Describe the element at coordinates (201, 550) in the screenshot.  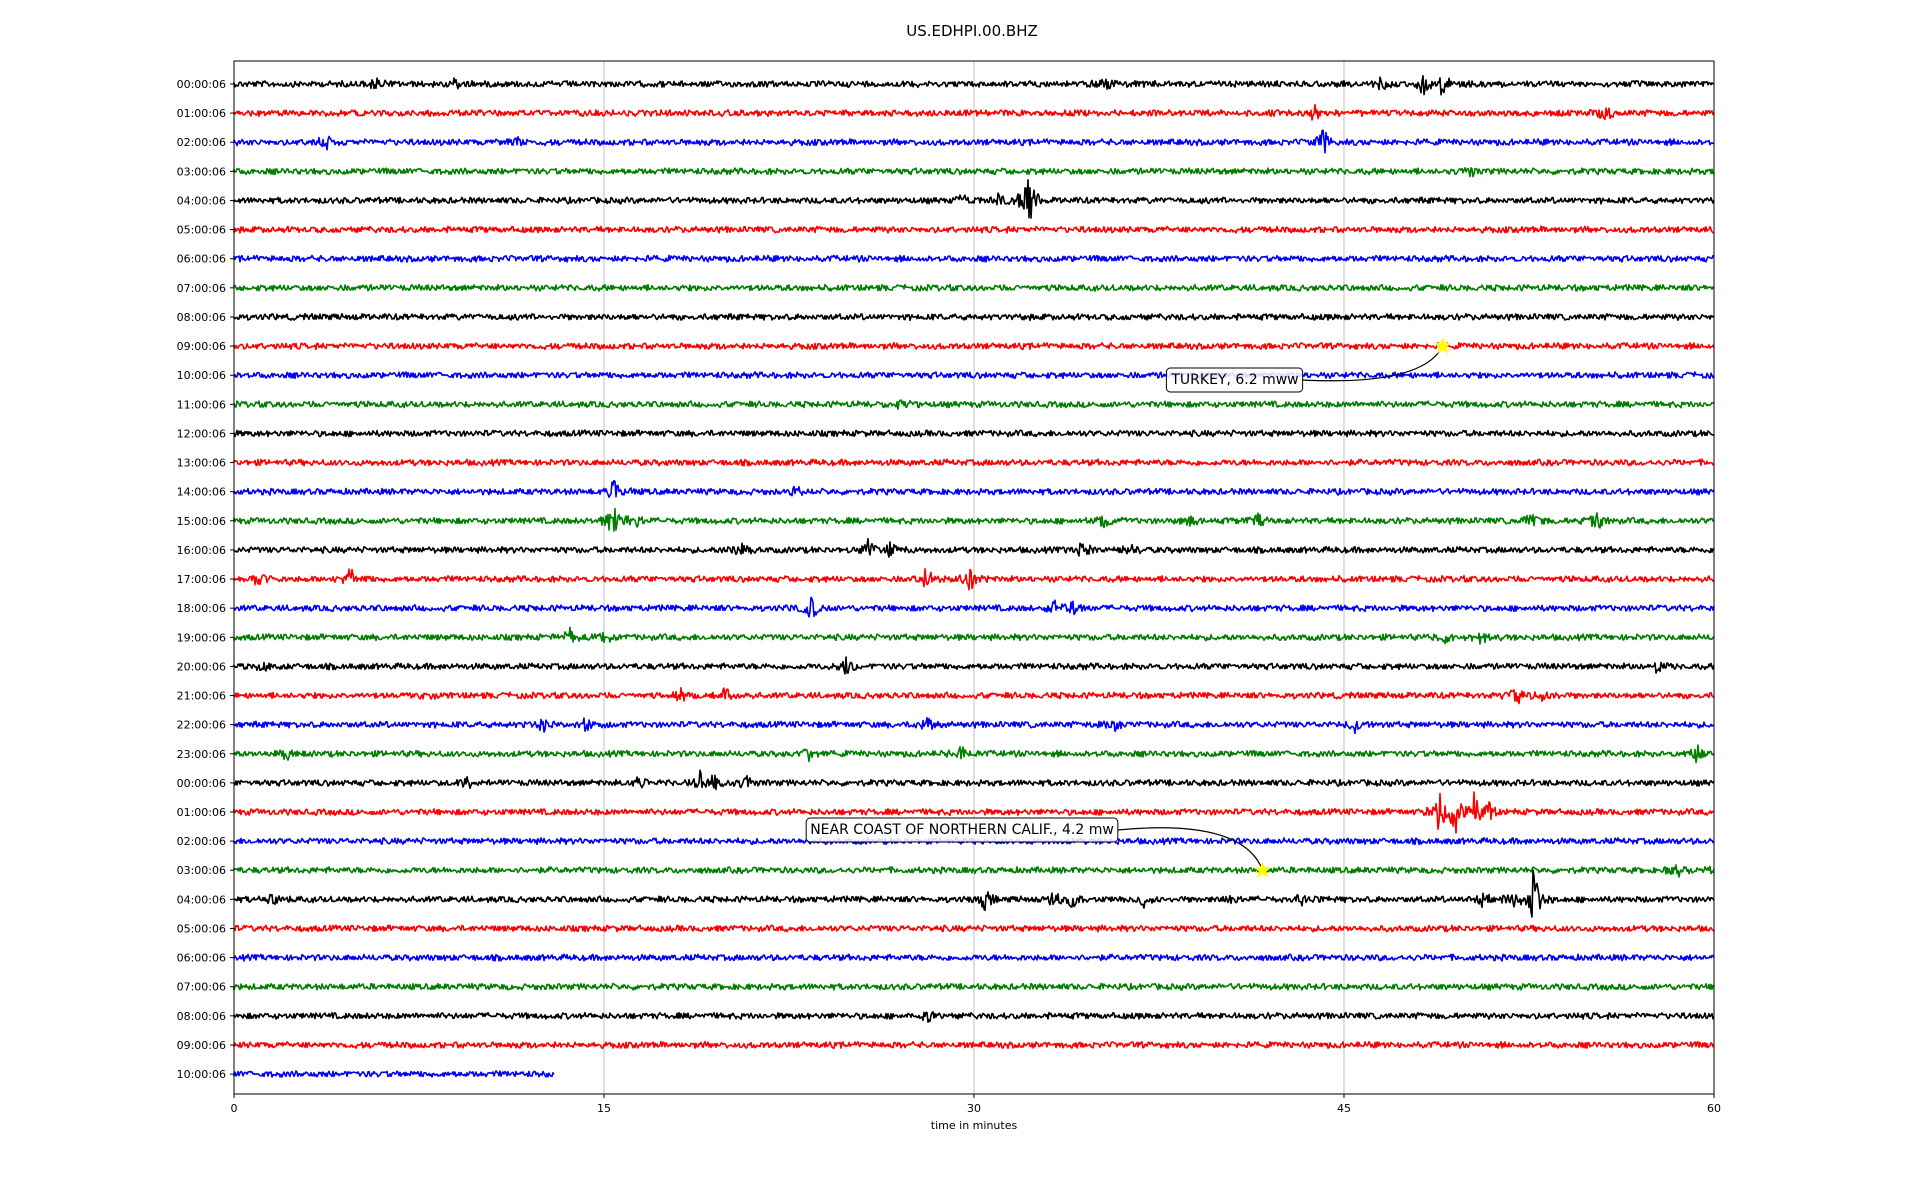
I see `y-tick-label-16: 16:00:06` at that location.